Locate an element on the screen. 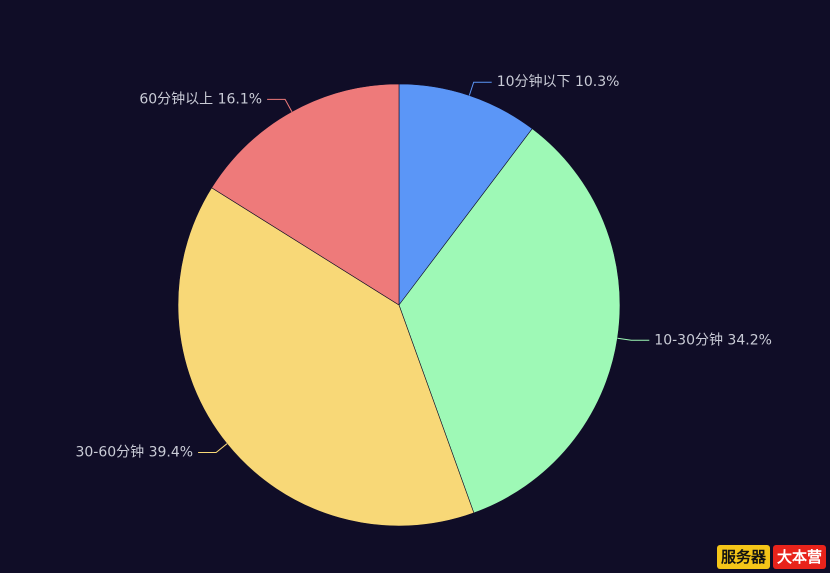 This screenshot has height=573, width=830. watermark: 服务器 大本营 is located at coordinates (771, 557).